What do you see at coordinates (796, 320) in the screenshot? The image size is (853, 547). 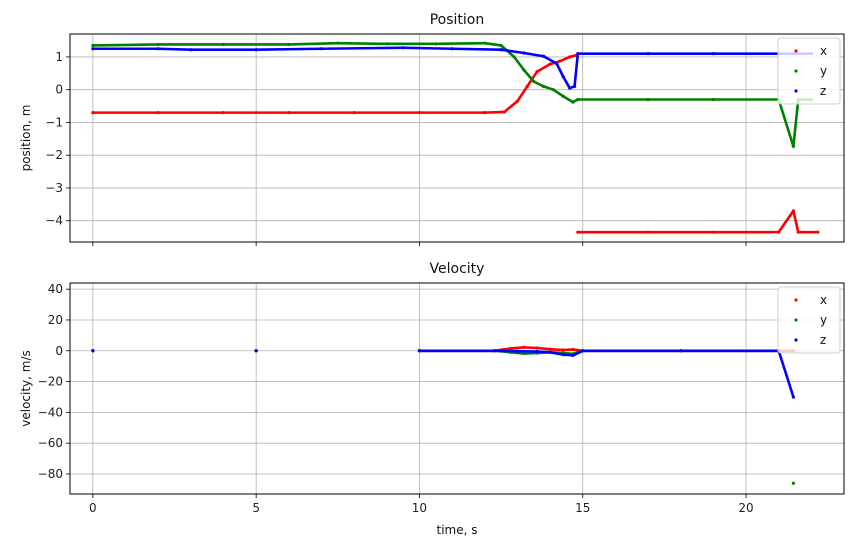 I see `legend-marker-y` at bounding box center [796, 320].